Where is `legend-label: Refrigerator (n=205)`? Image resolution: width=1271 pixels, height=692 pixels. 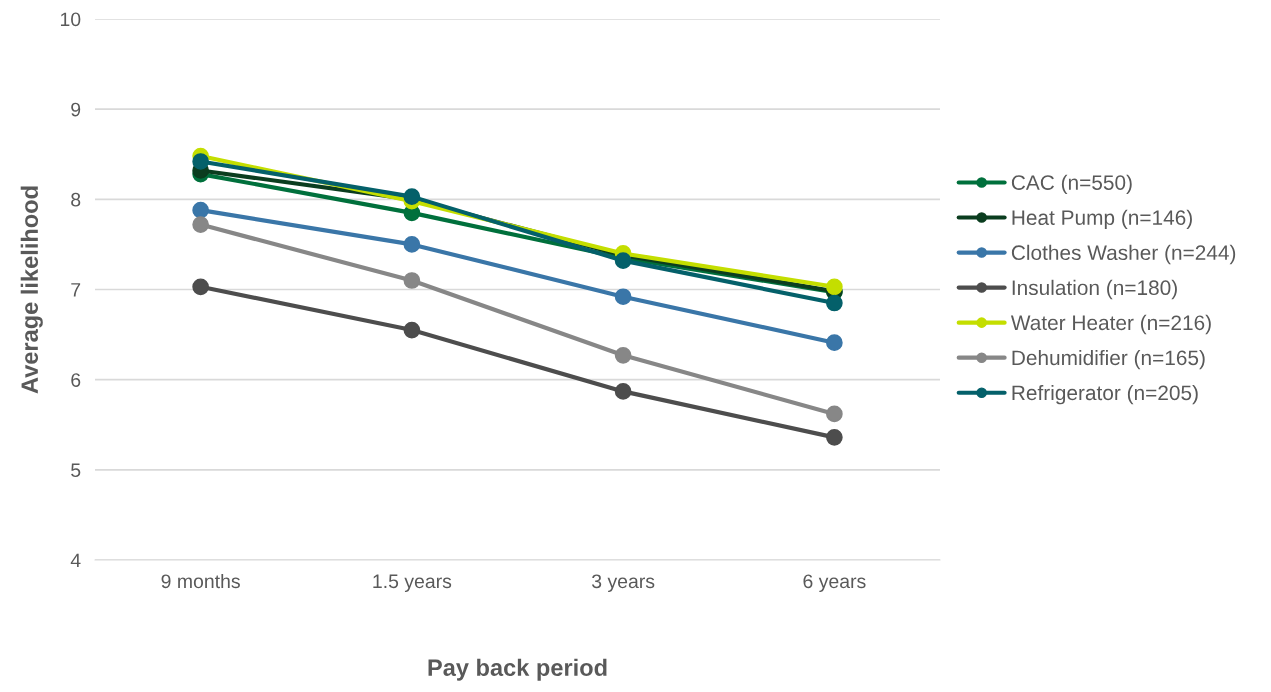
legend-label: Refrigerator (n=205) is located at coordinates (1105, 394).